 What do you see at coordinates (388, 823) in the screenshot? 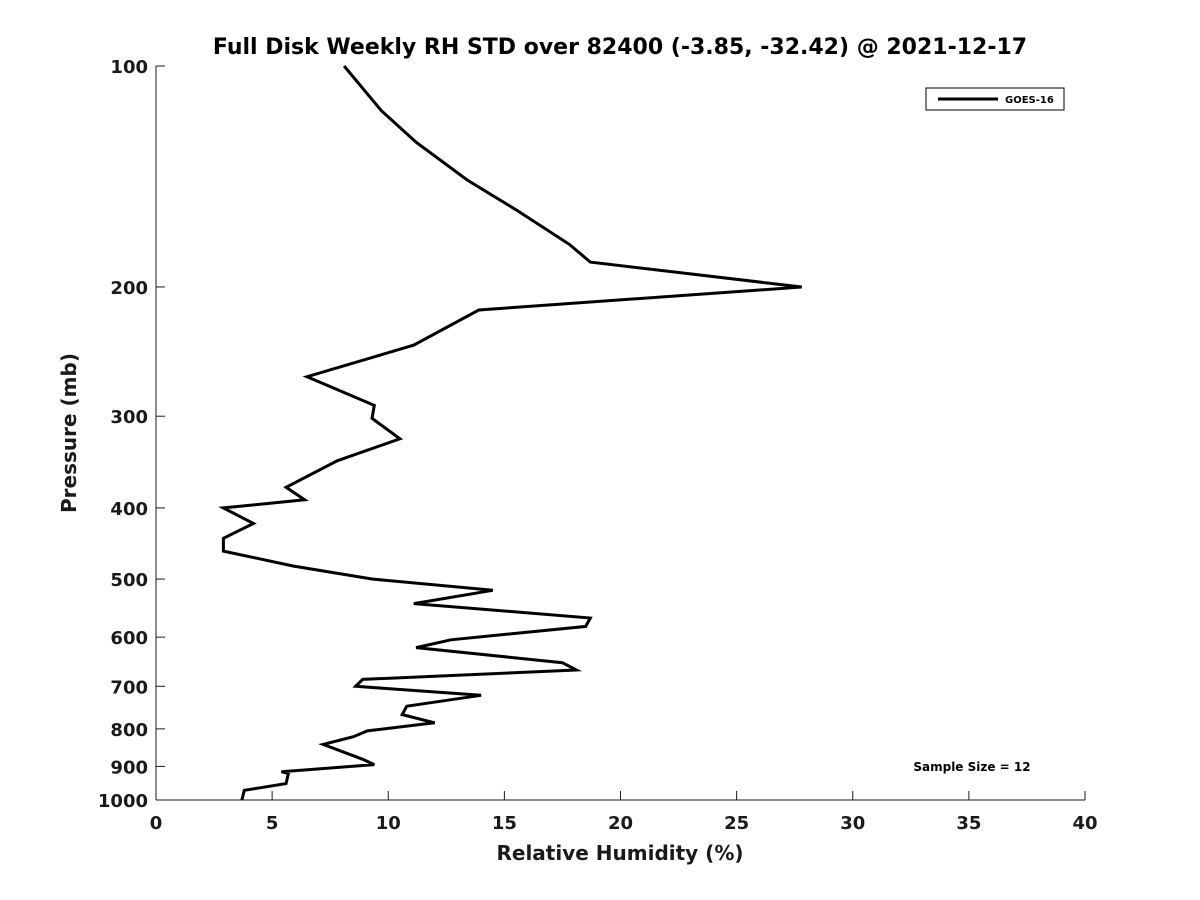
I see `x-tick-label: 10` at bounding box center [388, 823].